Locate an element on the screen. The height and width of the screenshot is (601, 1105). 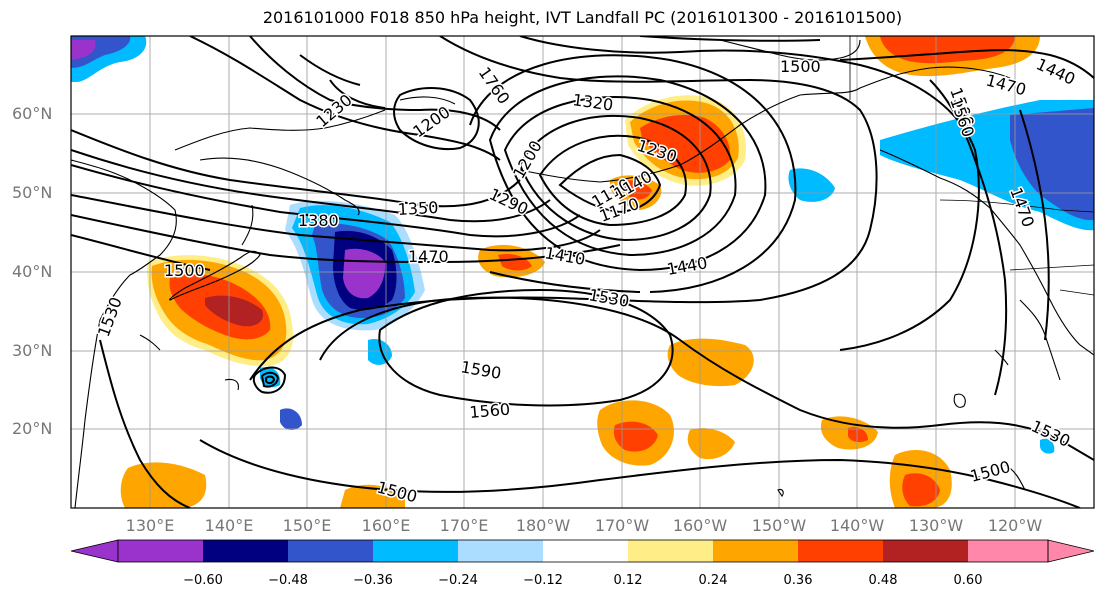
colorbar-outline is located at coordinates (583, 551).